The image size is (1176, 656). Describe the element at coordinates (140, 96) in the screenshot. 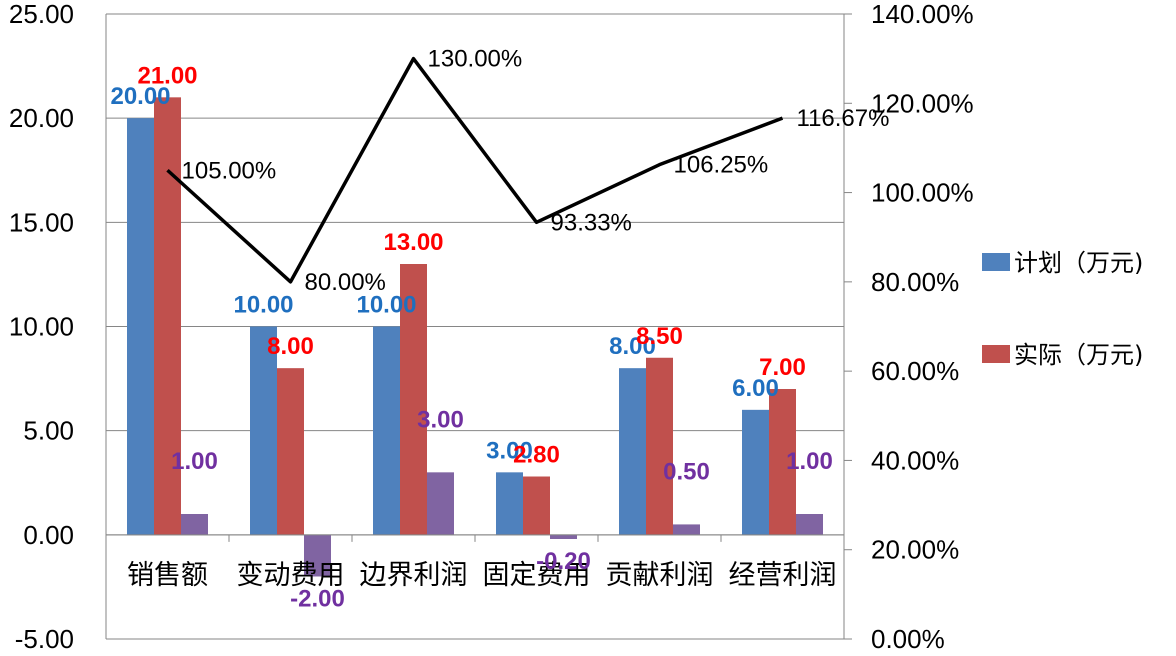

I see `bar-data-label: 20.00` at that location.